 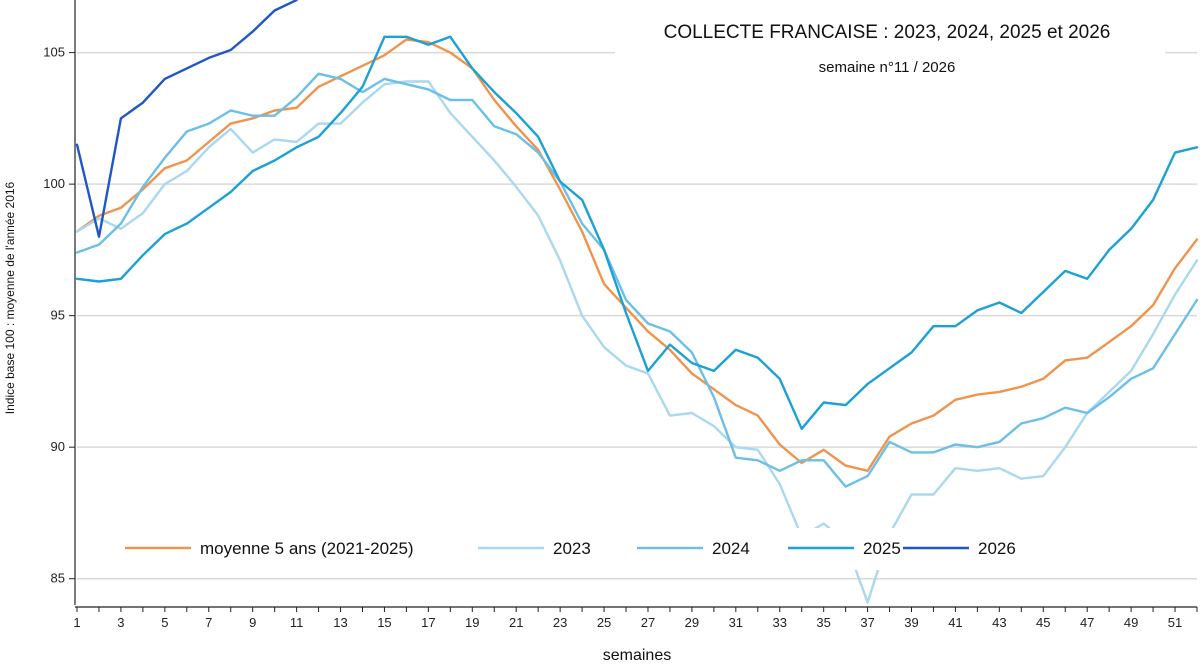 I want to click on x-tick-label: 41, so click(x=955, y=622).